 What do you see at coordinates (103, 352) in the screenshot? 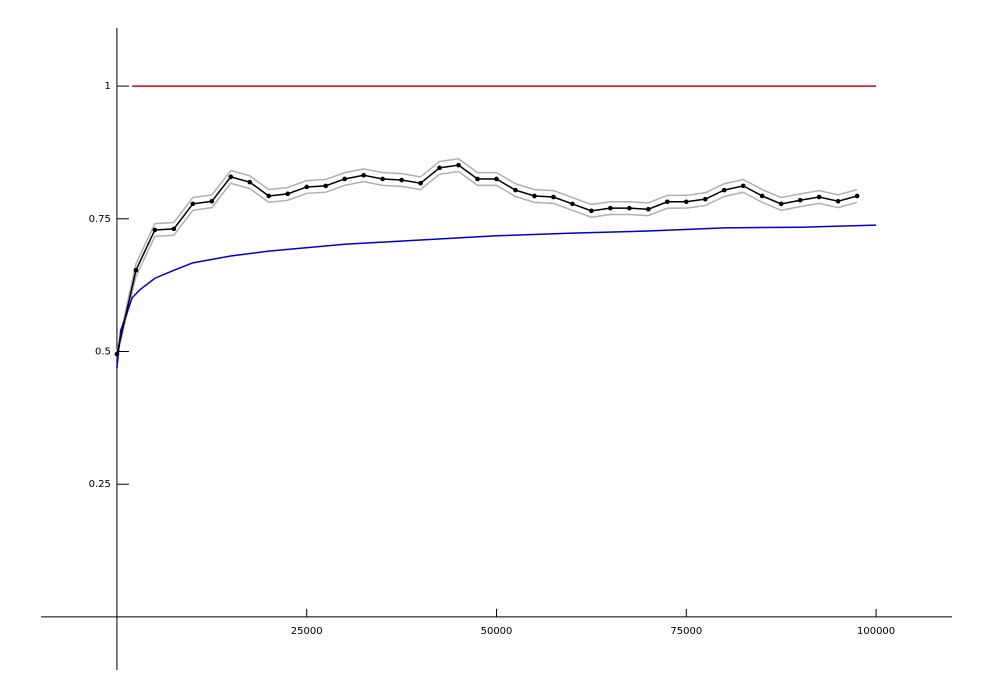
I see `y-tick-label: 0.5` at bounding box center [103, 352].